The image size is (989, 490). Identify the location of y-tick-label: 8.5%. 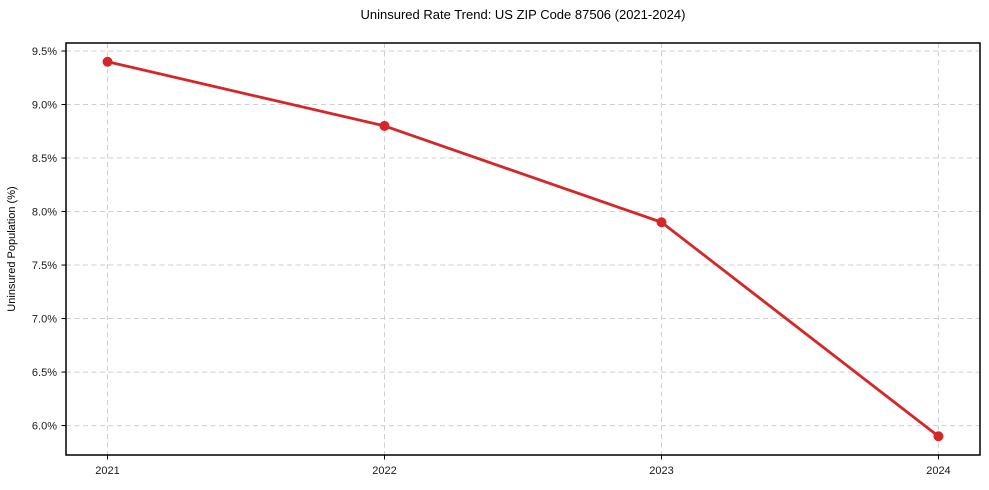
(44, 159).